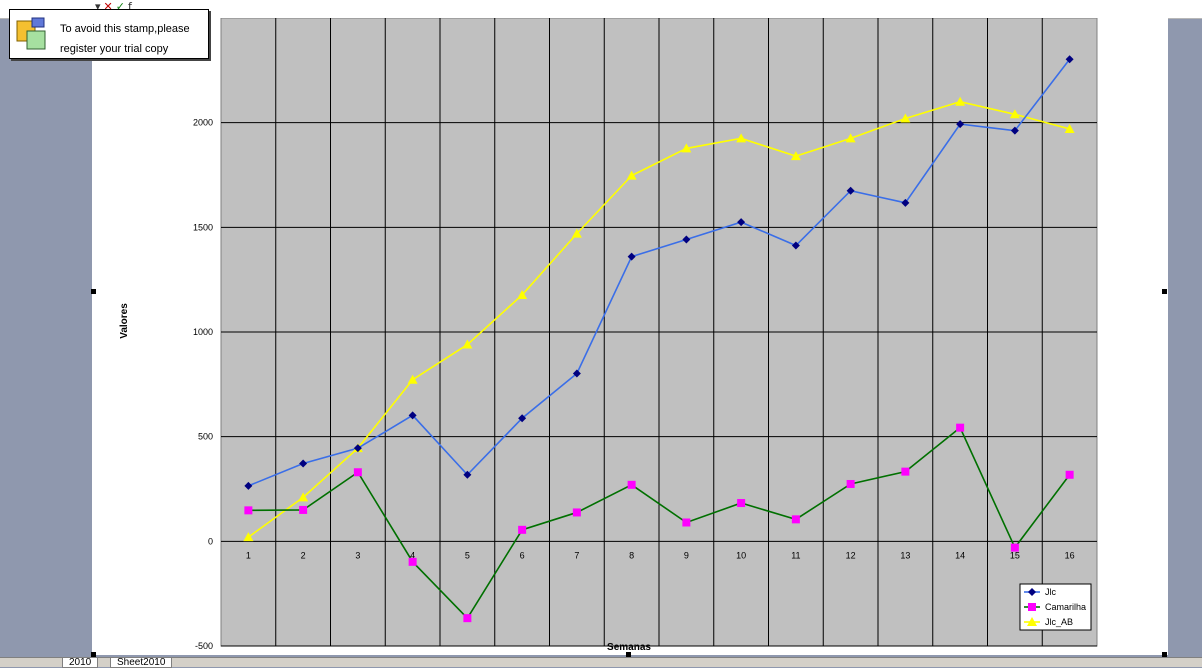 This screenshot has width=1202, height=668. What do you see at coordinates (905, 555) in the screenshot?
I see `x-tick-label: 13` at bounding box center [905, 555].